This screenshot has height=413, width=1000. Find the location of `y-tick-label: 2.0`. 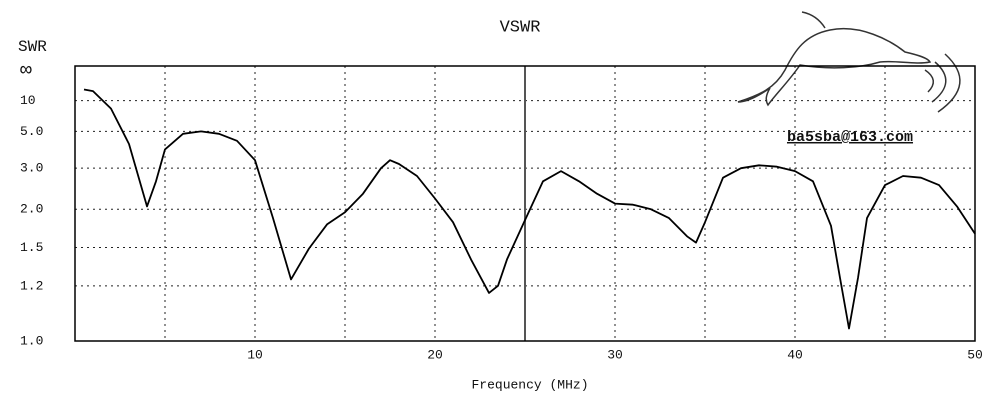

y-tick-label: 2.0 is located at coordinates (31, 209).